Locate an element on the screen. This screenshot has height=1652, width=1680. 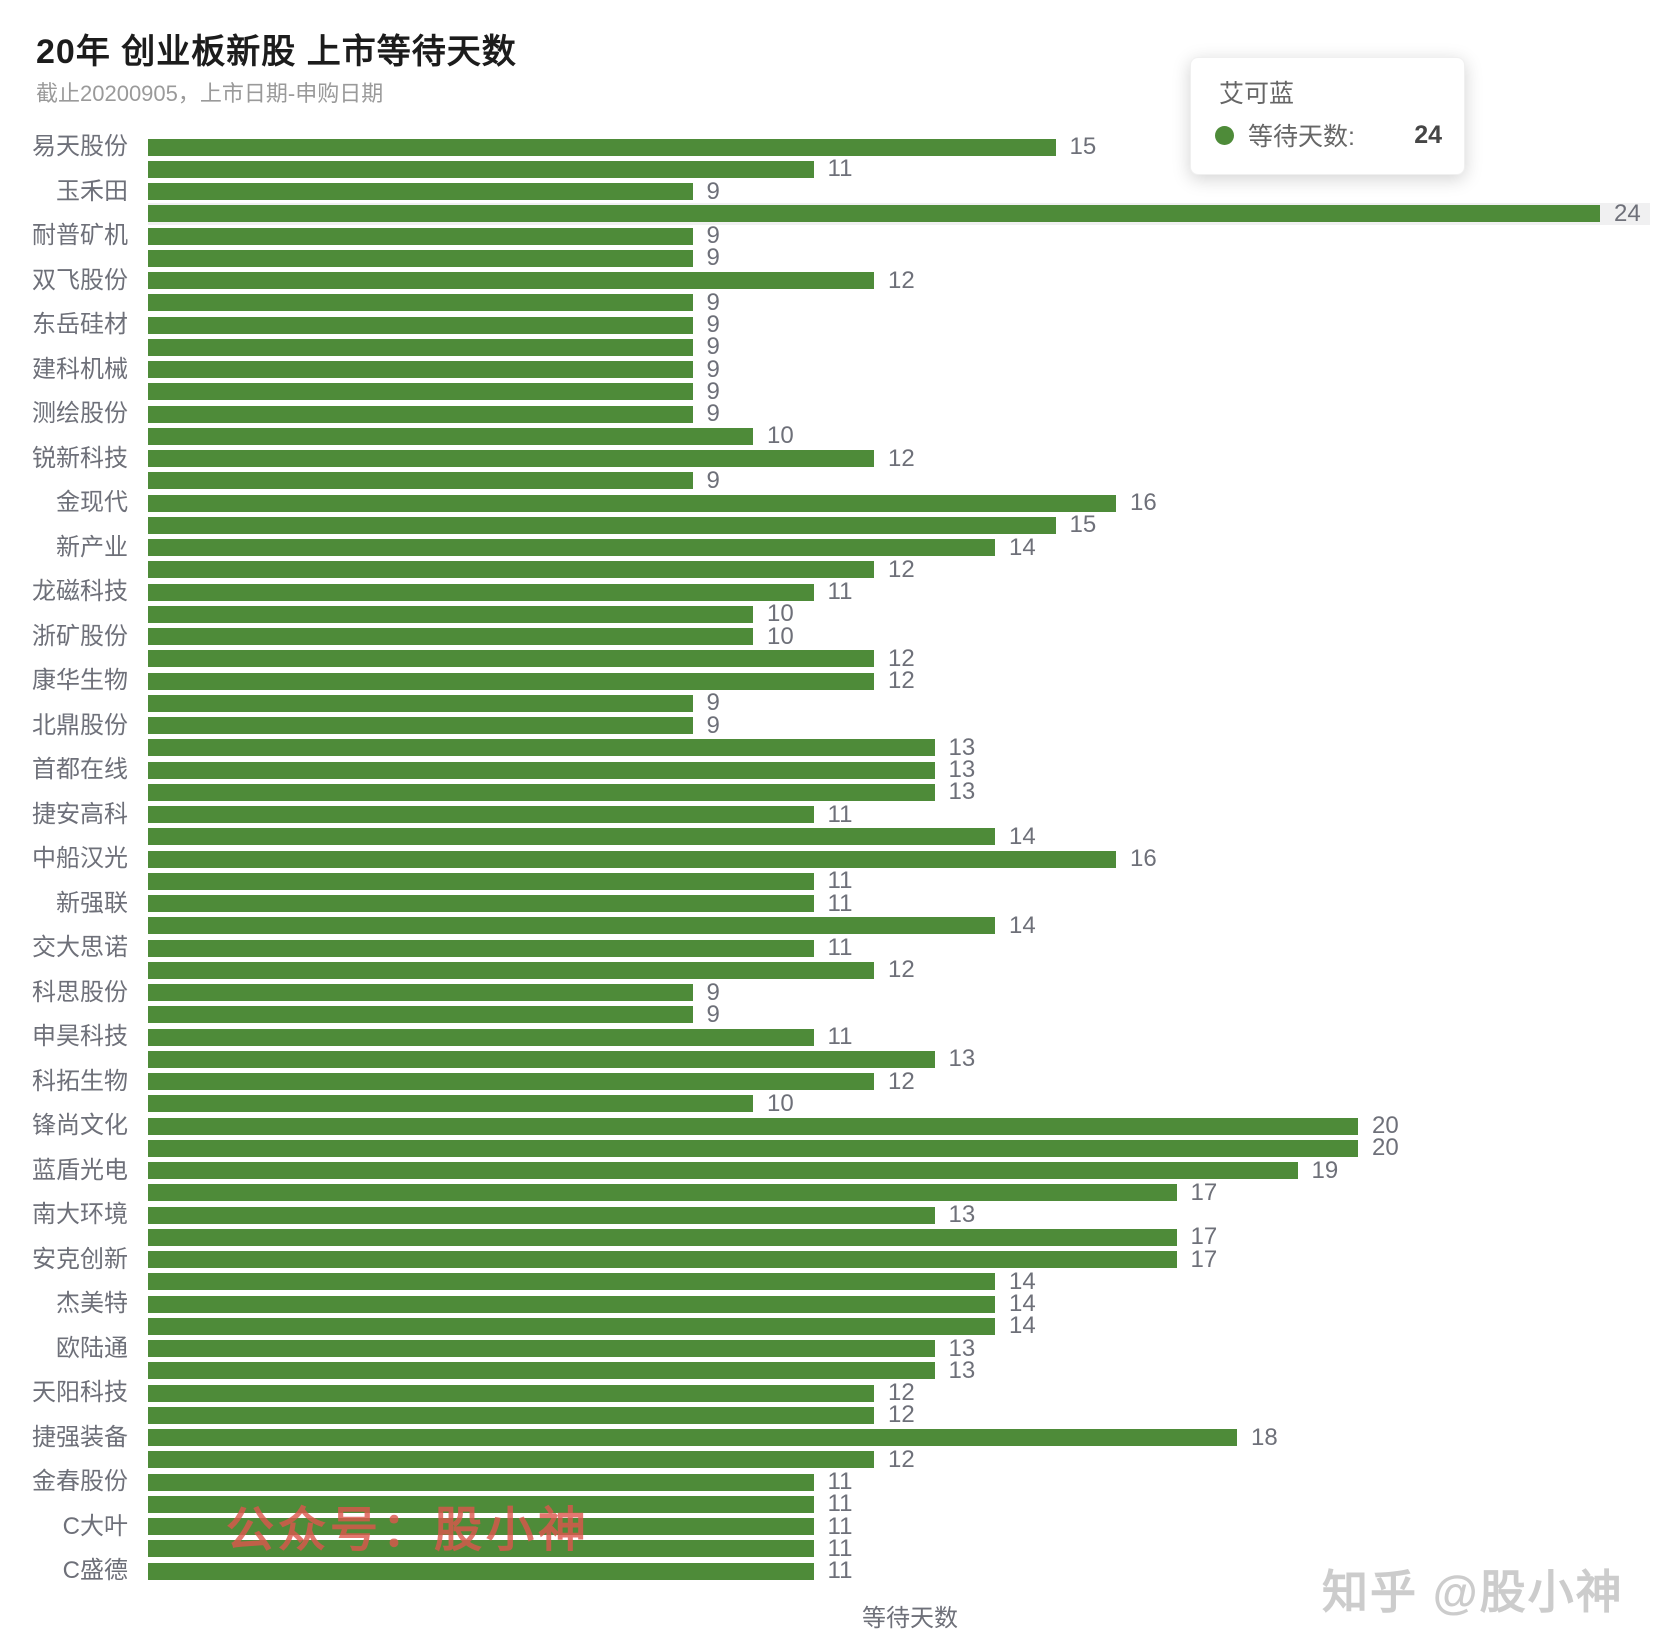
y-axis-label: 捷安高科 is located at coordinates (80, 814).